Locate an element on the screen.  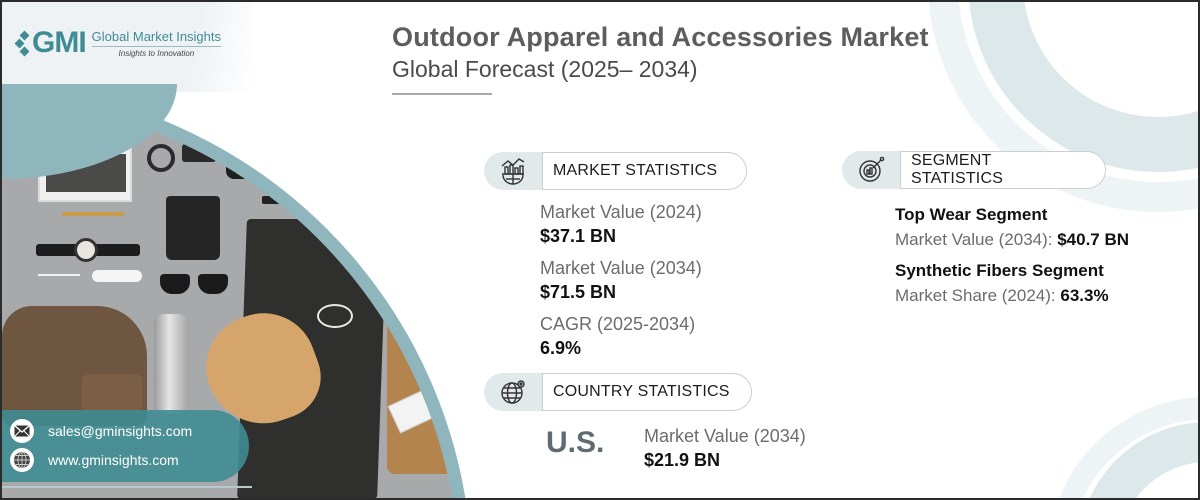
top-wear-metric-label: Market Value (2034): is located at coordinates (976, 239).